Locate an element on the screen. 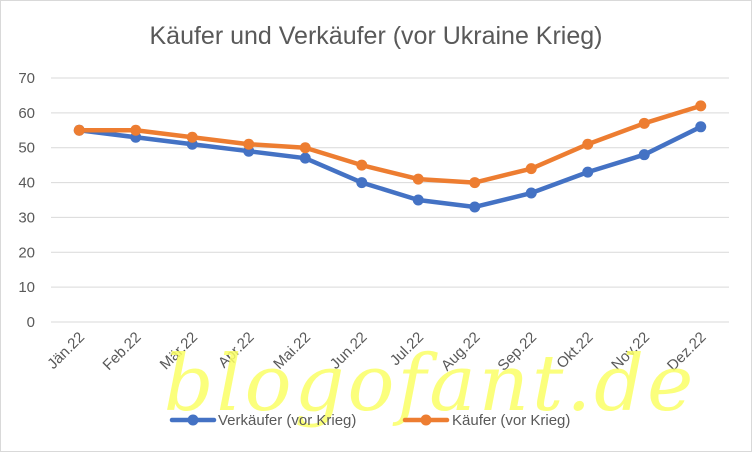 The image size is (752, 452). legend-label: Verkäufer (vor Krieg) is located at coordinates (287, 420).